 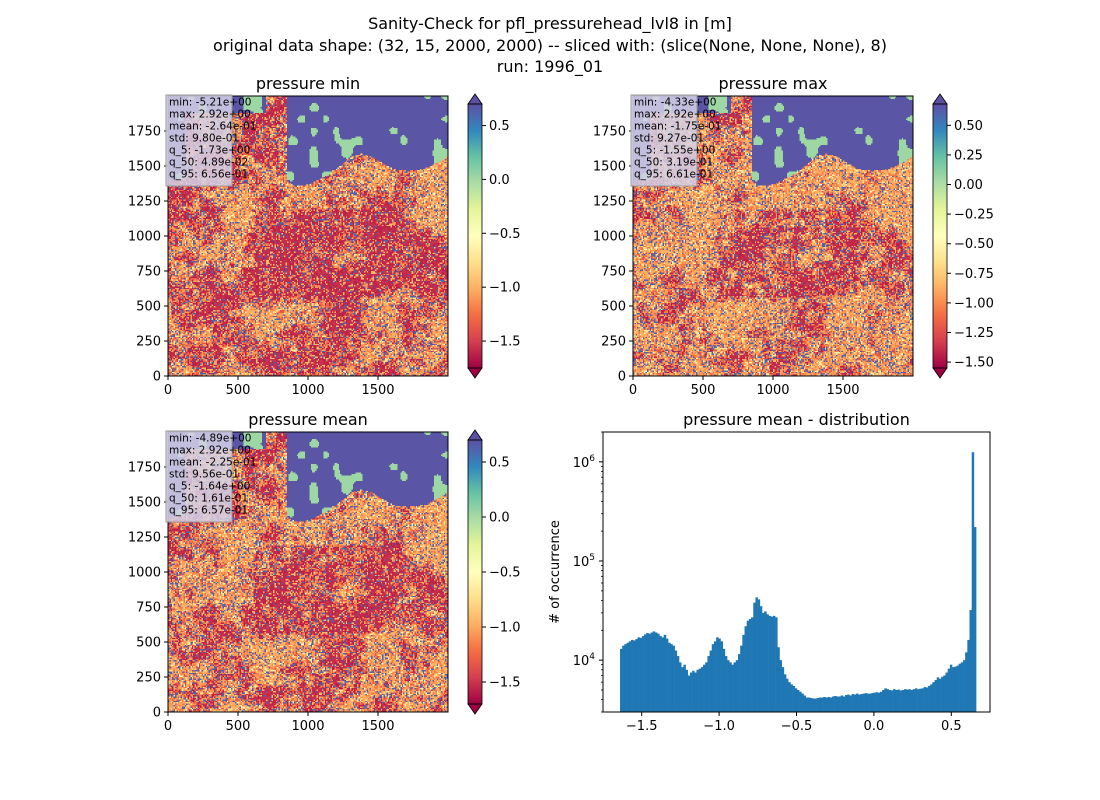 What do you see at coordinates (209, 151) in the screenshot?
I see `stats-line: q_5: -1.73e+00` at bounding box center [209, 151].